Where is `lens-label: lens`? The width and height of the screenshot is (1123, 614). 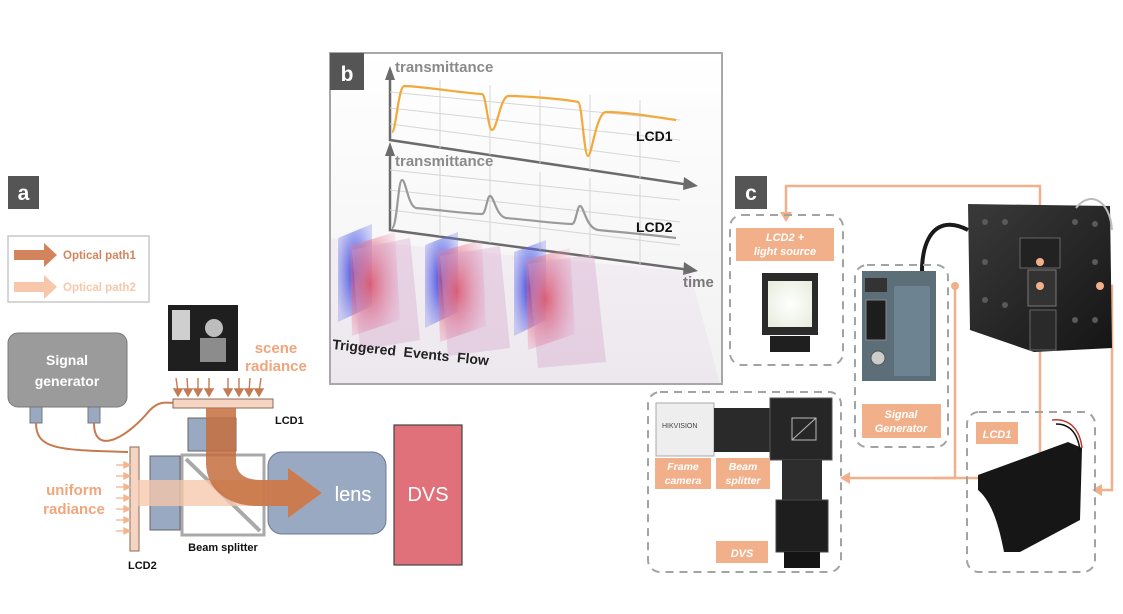 lens-label: lens is located at coordinates (353, 495).